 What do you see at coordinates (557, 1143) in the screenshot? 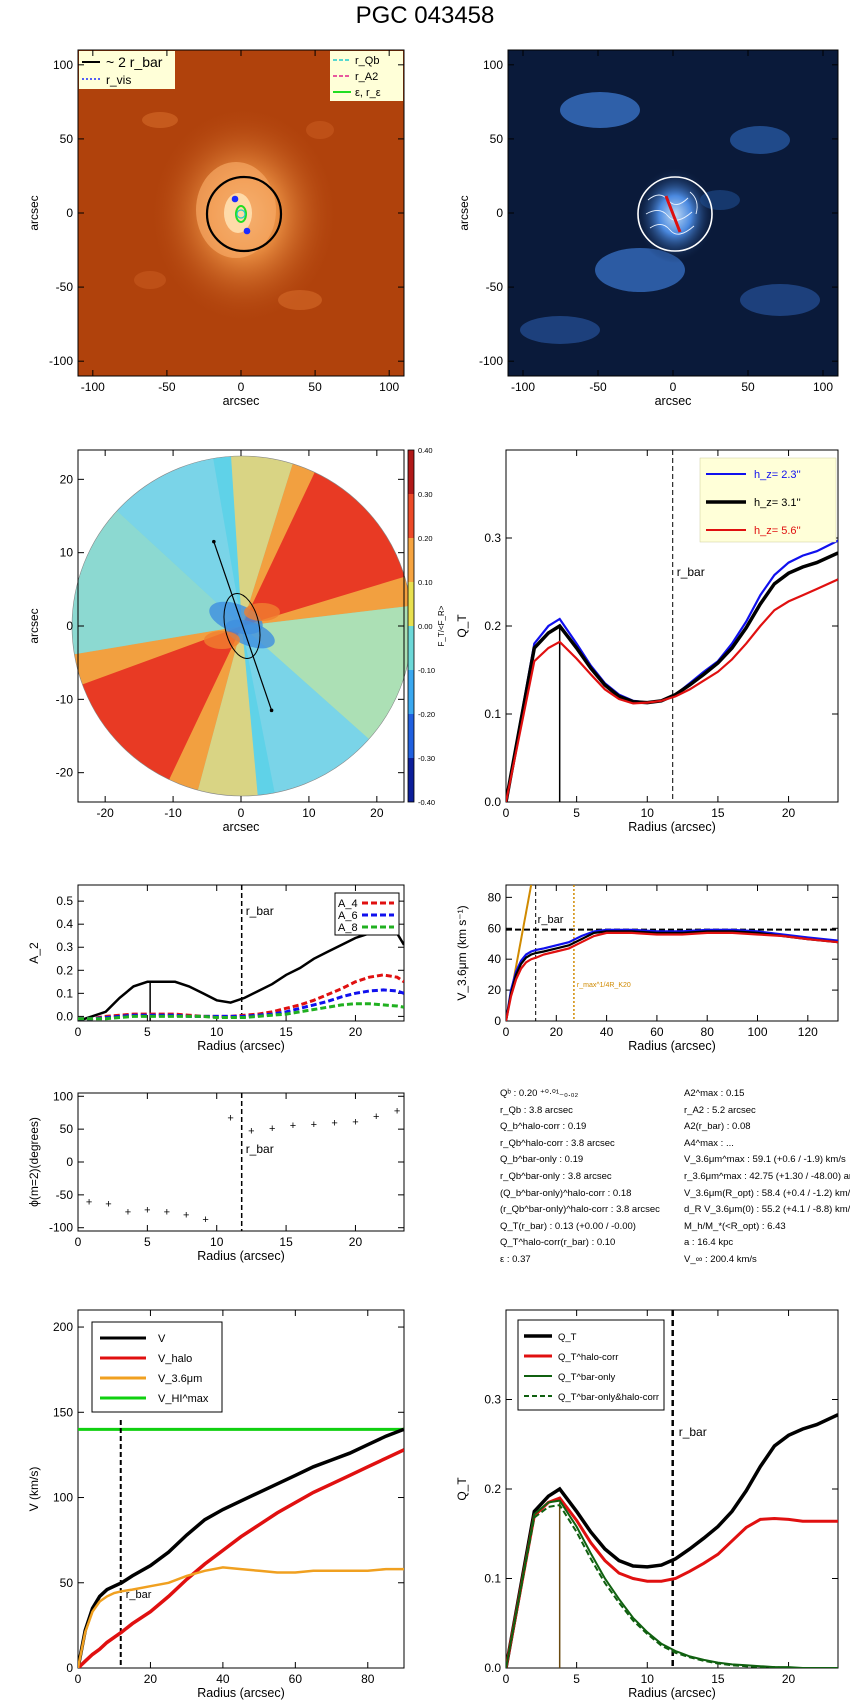
I see `param-rqb-halo: r_Qb^halo-corr : 3.8 arcsec` at bounding box center [557, 1143].